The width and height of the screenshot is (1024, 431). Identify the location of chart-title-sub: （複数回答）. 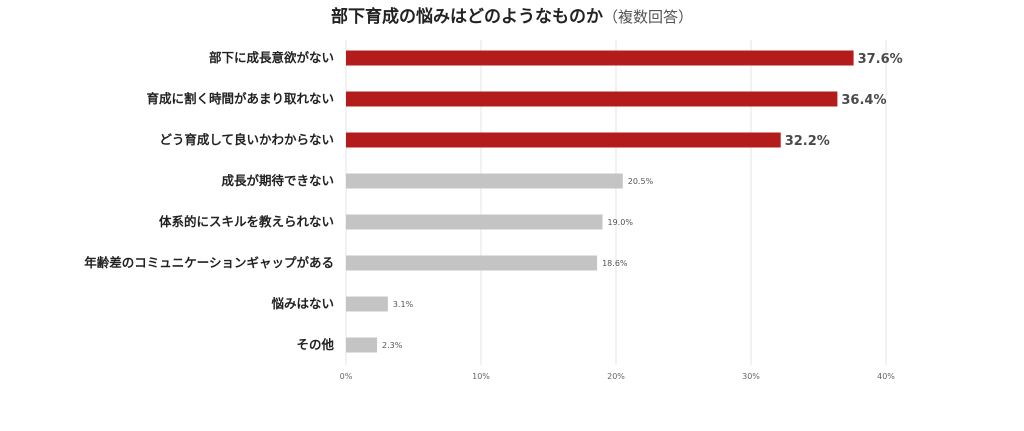
(648, 17).